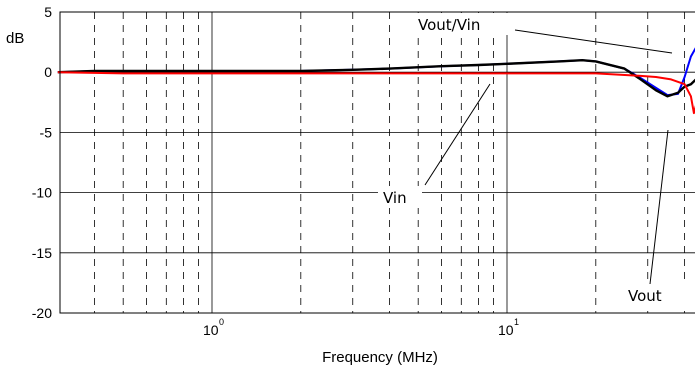 This screenshot has width=695, height=376. What do you see at coordinates (42, 193) in the screenshot?
I see `y-tick-label: -10` at bounding box center [42, 193].